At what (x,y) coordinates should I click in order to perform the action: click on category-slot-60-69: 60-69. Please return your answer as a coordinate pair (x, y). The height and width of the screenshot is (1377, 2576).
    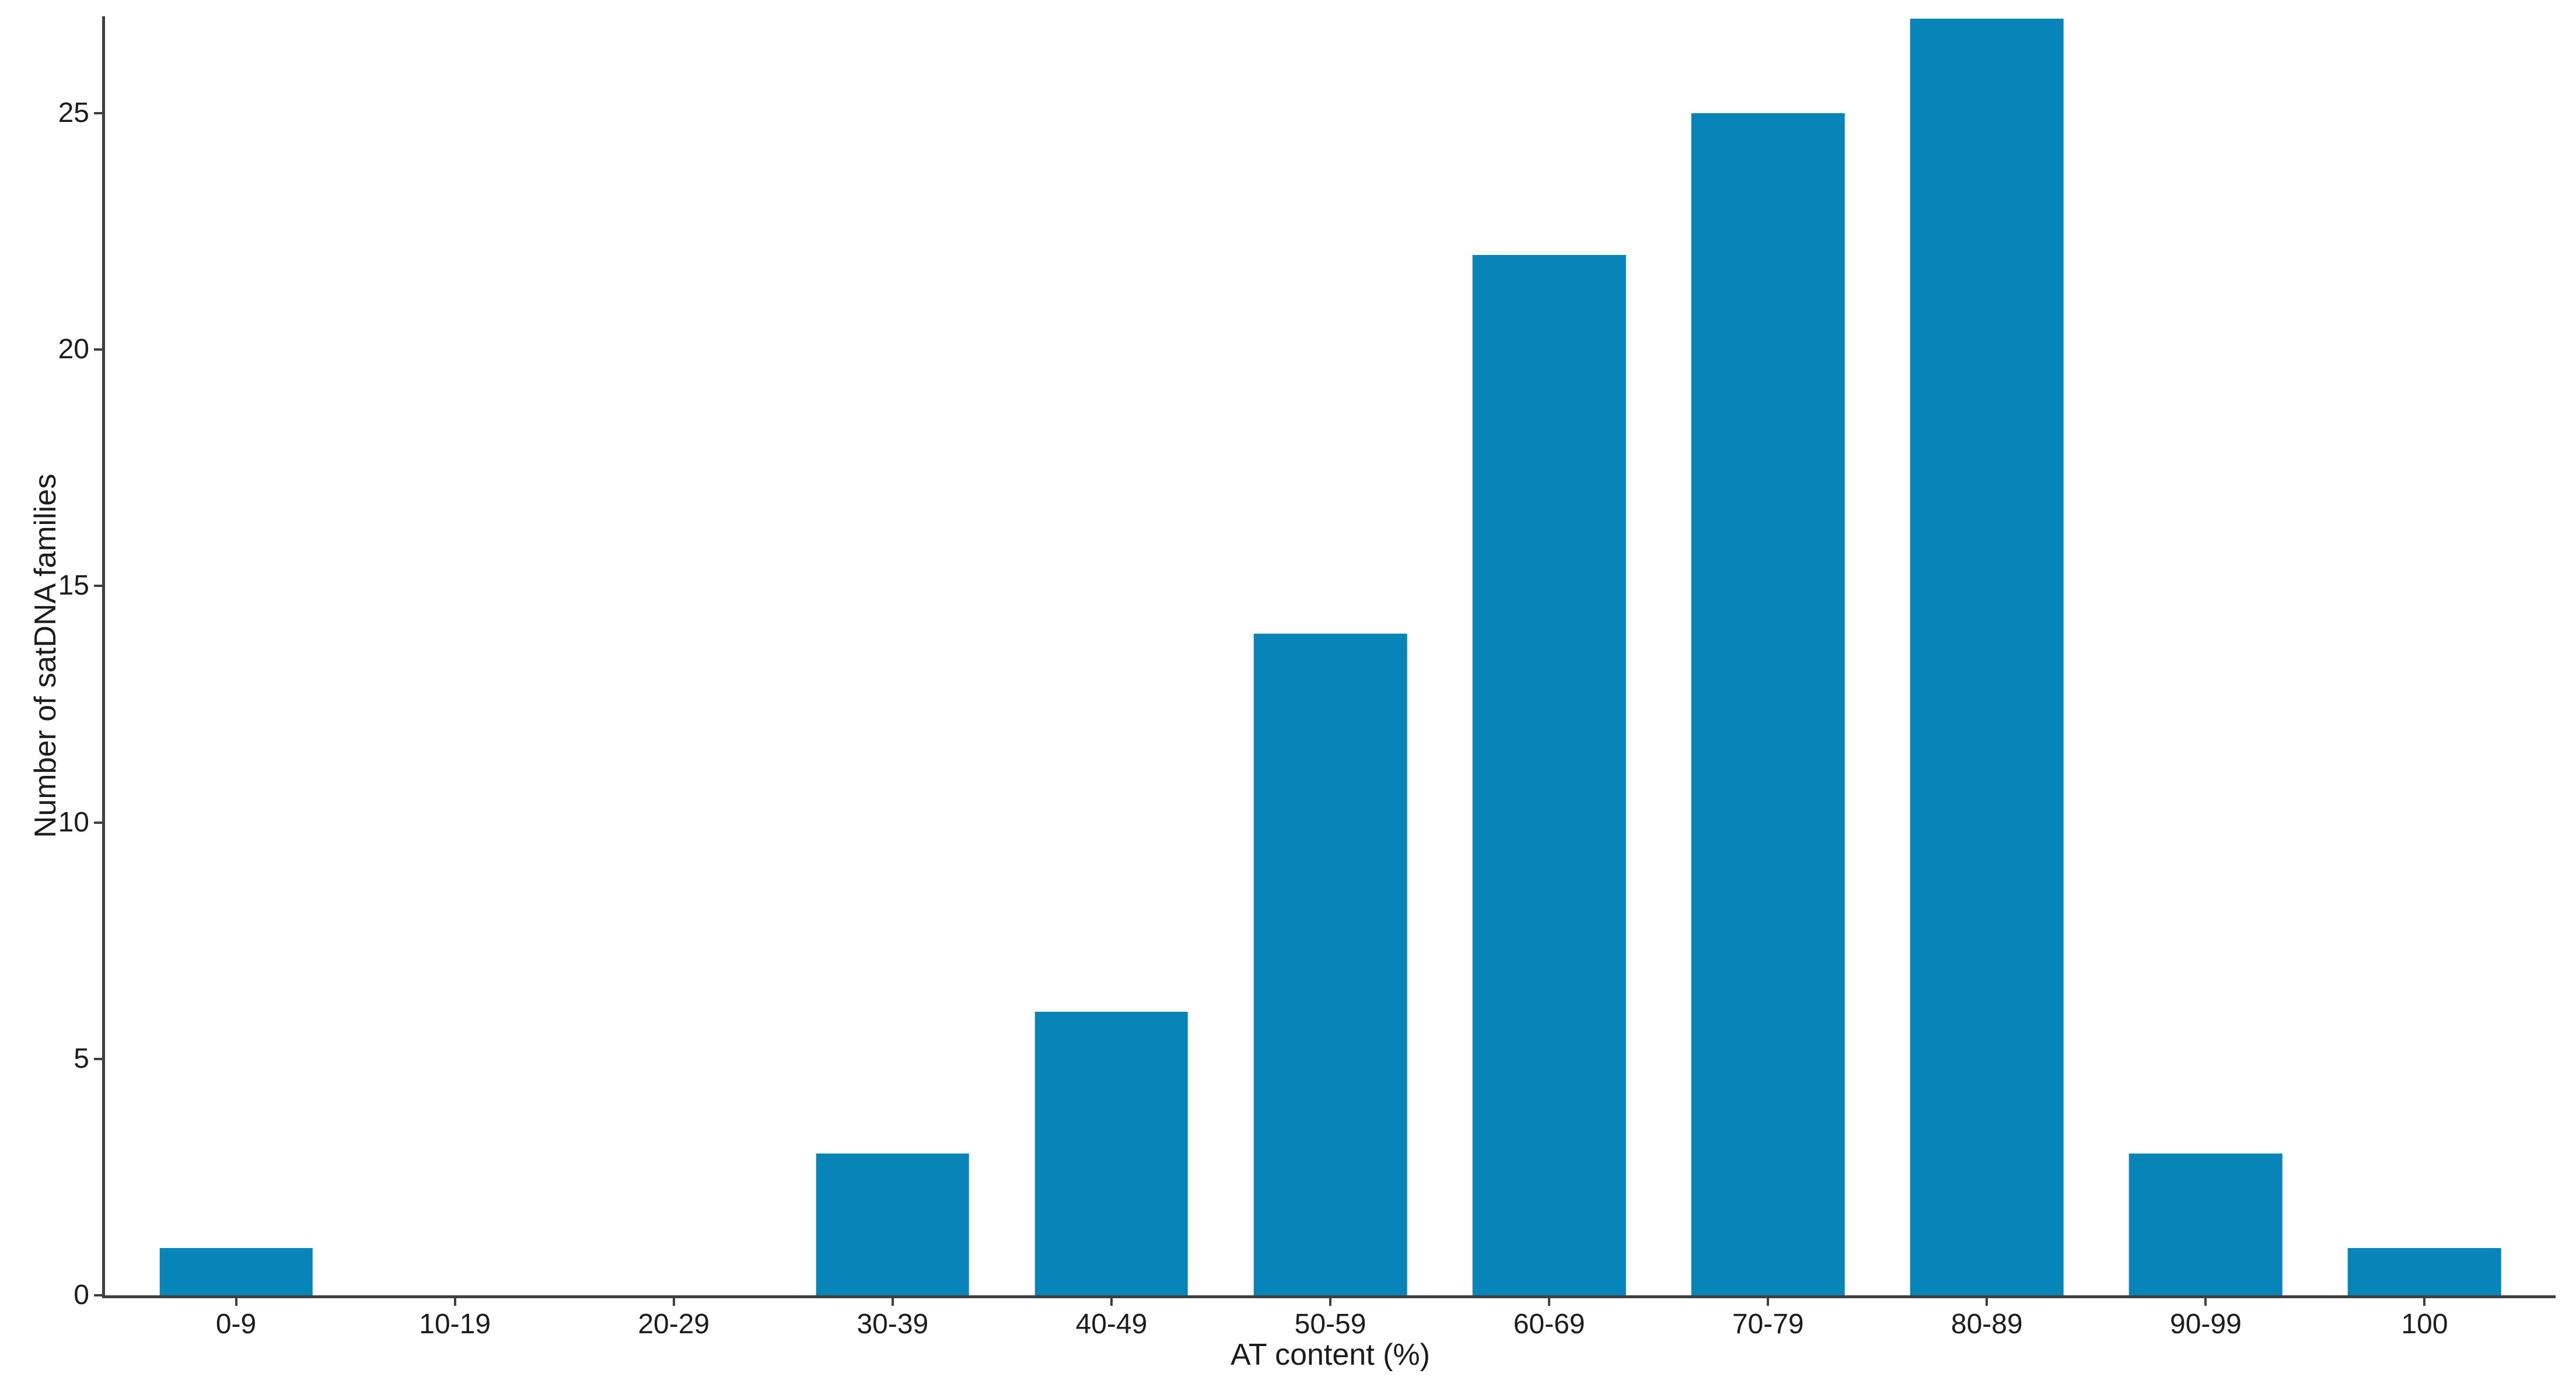
    Looking at the image, I should click on (1549, 677).